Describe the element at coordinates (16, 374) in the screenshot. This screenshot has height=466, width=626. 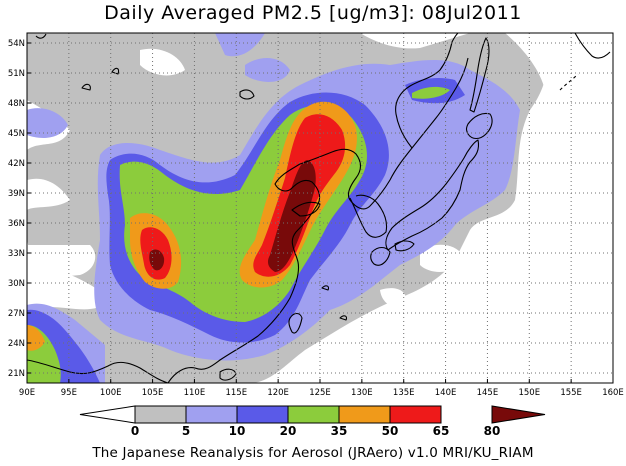
I see `lat-tick-label: 21N` at that location.